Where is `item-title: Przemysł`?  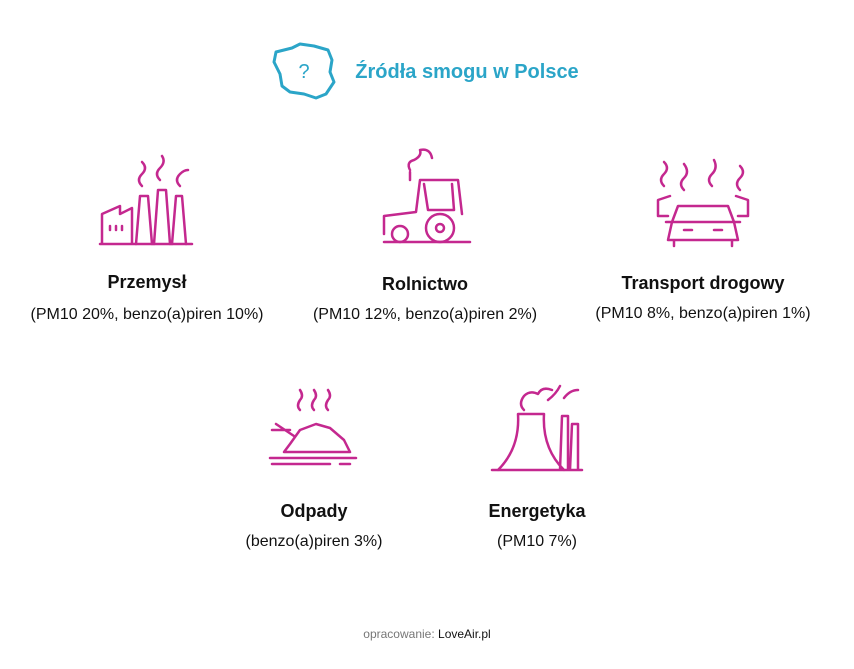 item-title: Przemysł is located at coordinates (147, 282).